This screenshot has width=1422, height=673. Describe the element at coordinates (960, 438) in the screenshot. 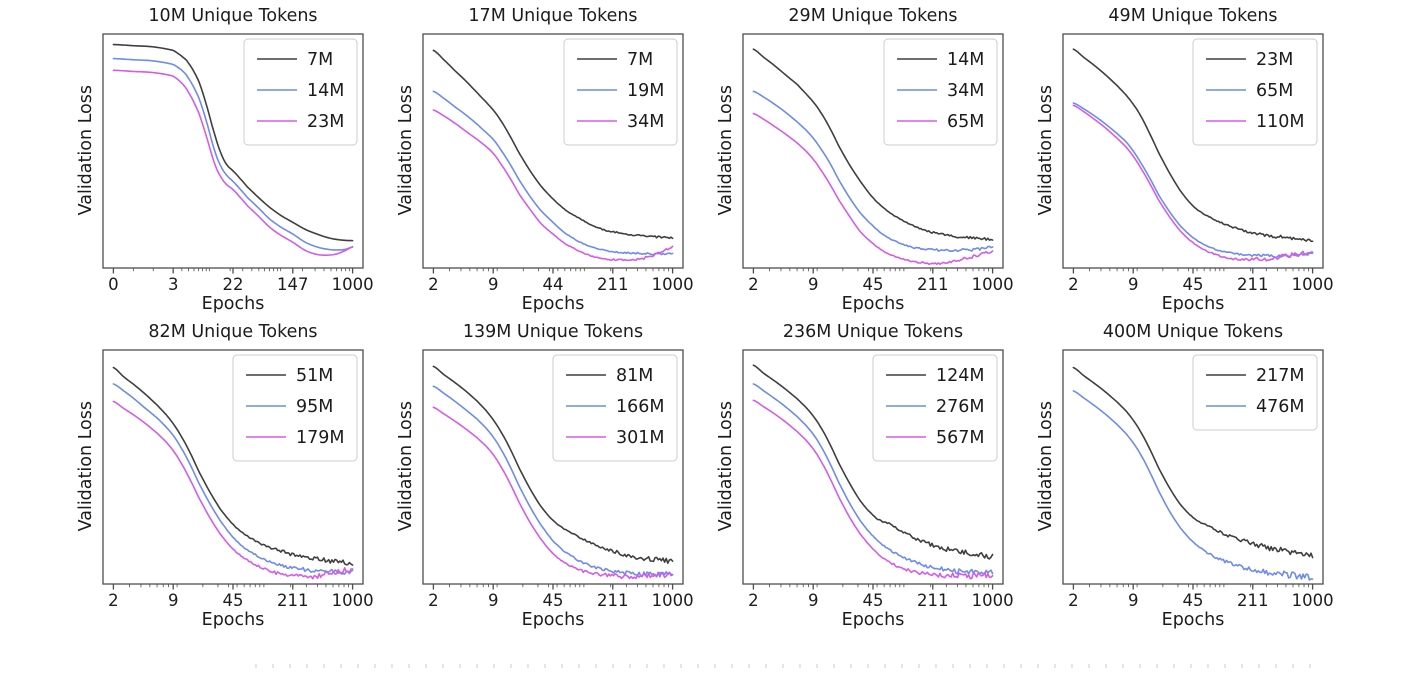

I see `legend-entry-label: 567M` at that location.